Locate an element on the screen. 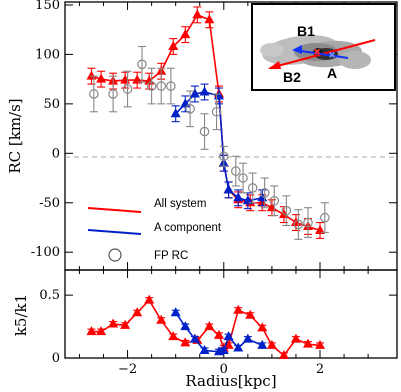 This screenshot has width=401, height=392. x-axis-title: Radius[kpc] is located at coordinates (230, 381).